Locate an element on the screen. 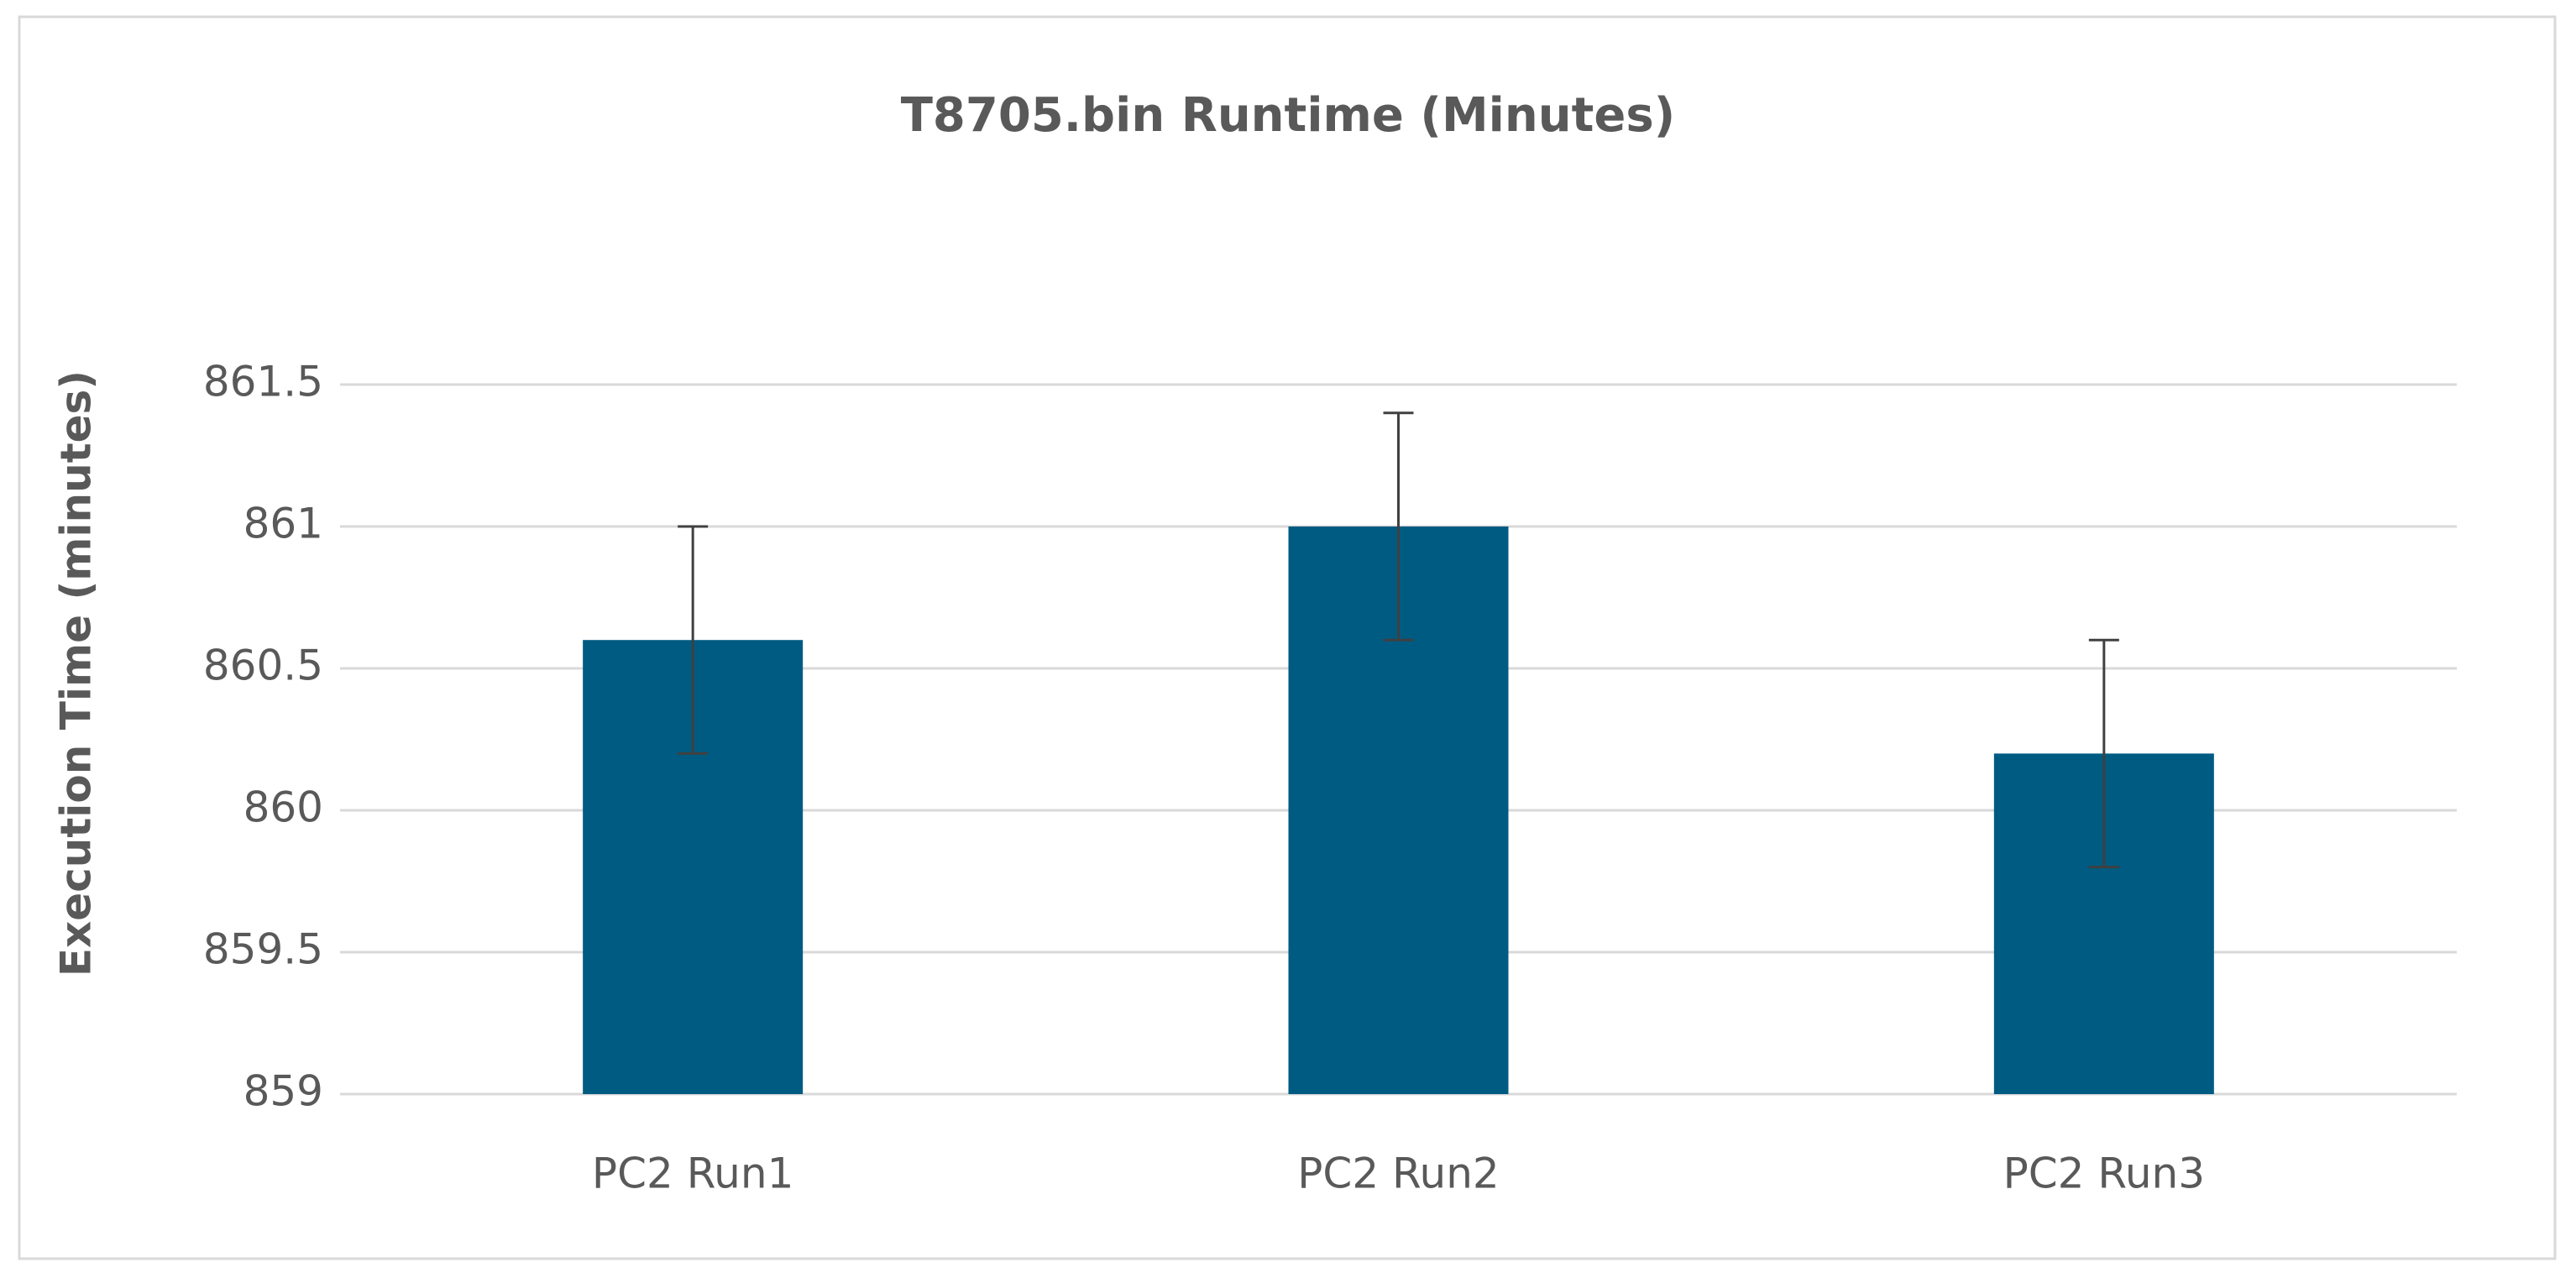 This screenshot has height=1278, width=2576. y-tick-label: 861.5 is located at coordinates (263, 382).